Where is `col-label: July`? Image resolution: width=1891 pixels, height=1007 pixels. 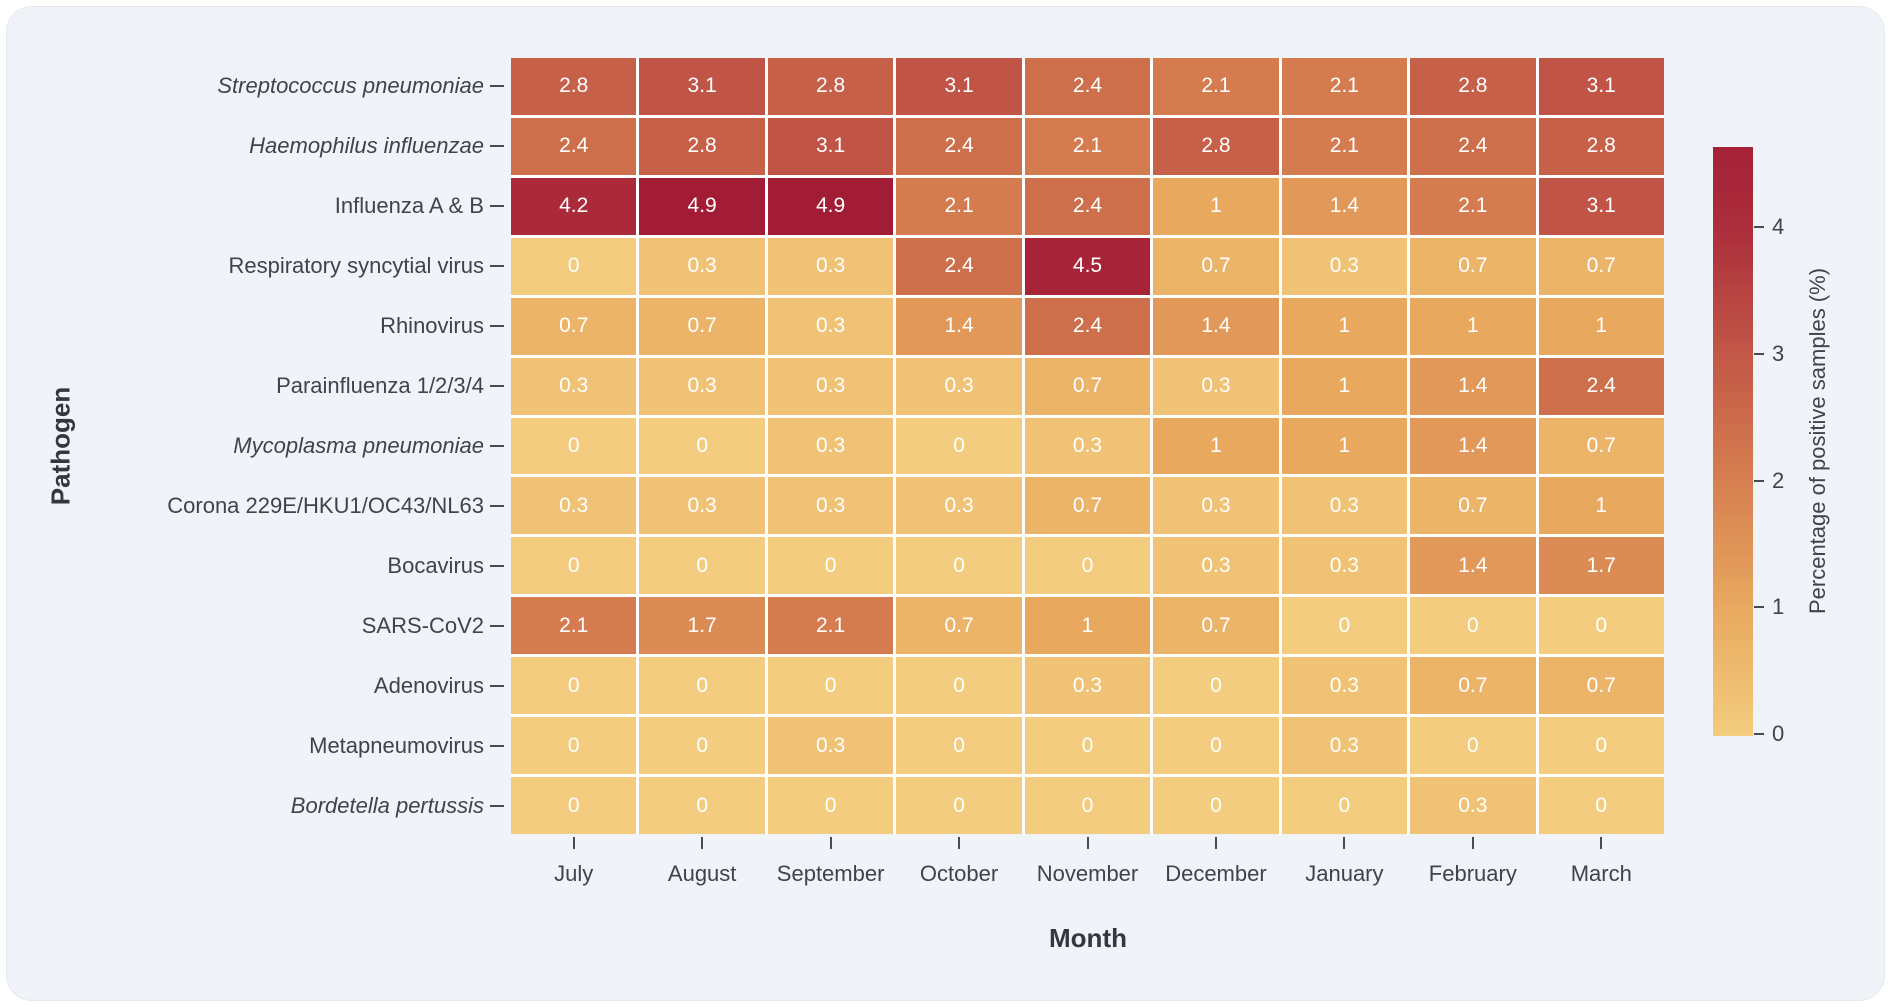 col-label: July is located at coordinates (574, 873).